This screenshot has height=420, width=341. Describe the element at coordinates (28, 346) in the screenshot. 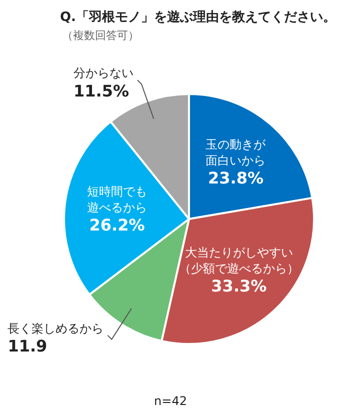

I see `data-label: 11.9` at that location.